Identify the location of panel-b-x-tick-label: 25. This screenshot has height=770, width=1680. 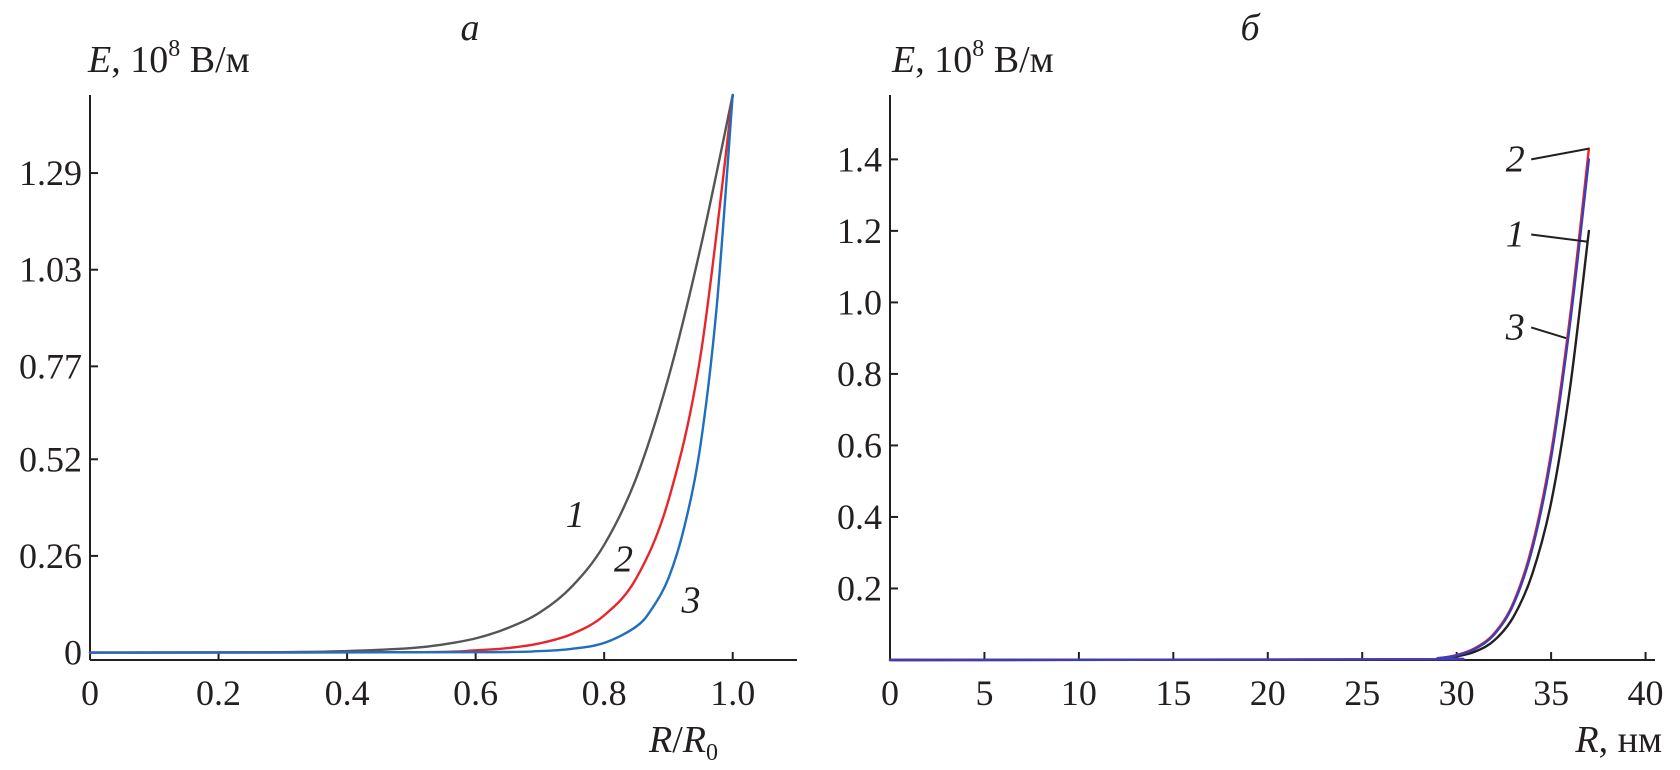
(1362, 693).